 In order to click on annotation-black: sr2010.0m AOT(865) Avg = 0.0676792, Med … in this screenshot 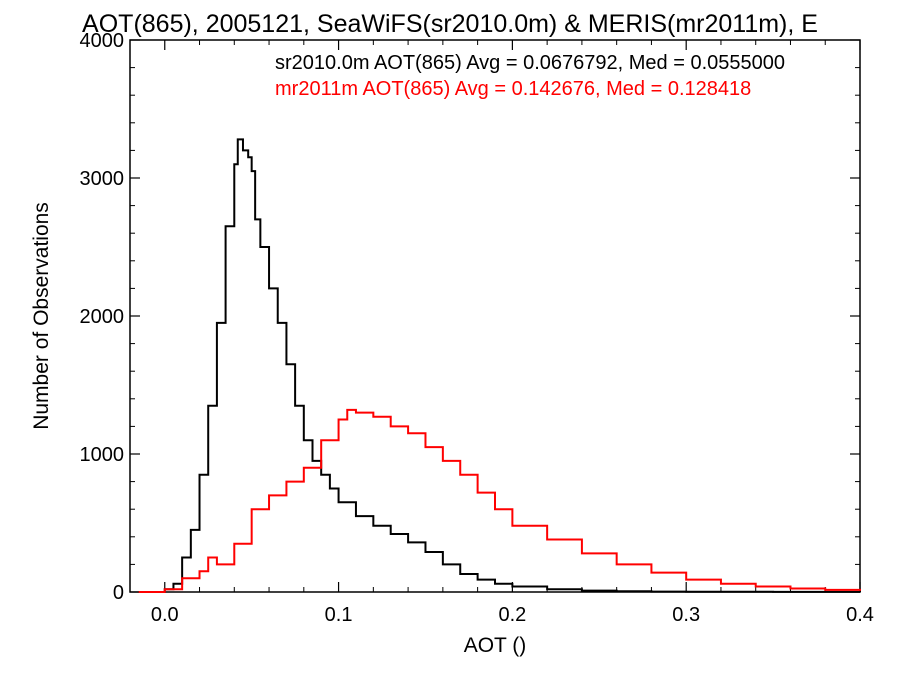, I will do `click(530, 63)`.